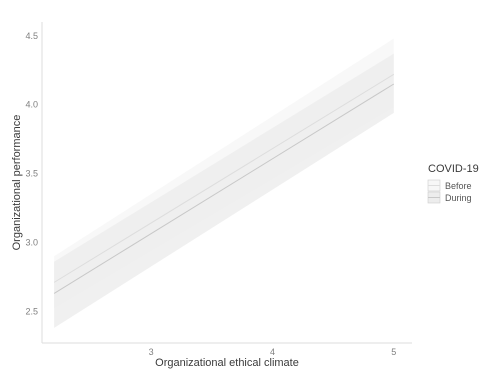  I want to click on legend-label-before: Before, so click(458, 186).